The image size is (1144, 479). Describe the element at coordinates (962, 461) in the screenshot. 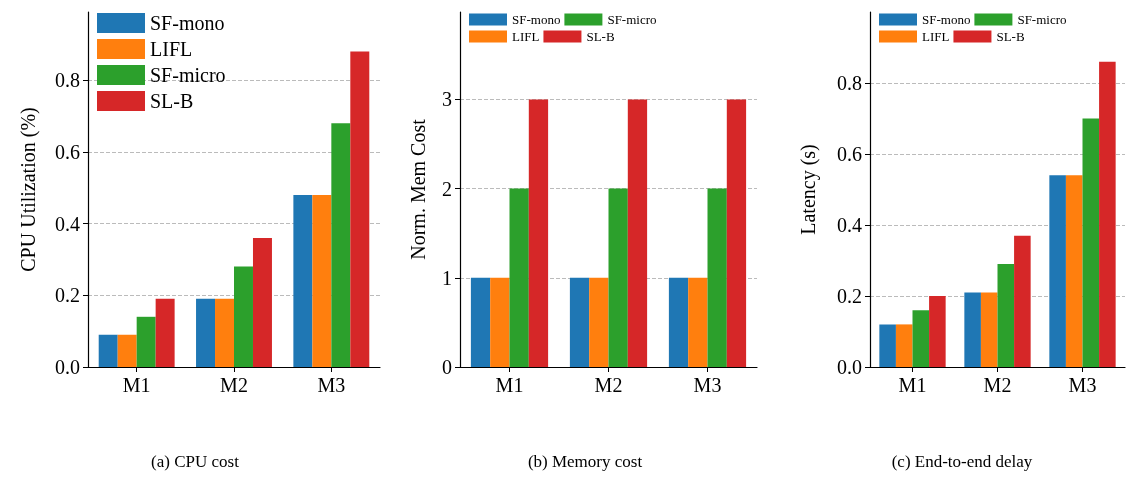

I see `text: (c) End-to-end delay` at that location.